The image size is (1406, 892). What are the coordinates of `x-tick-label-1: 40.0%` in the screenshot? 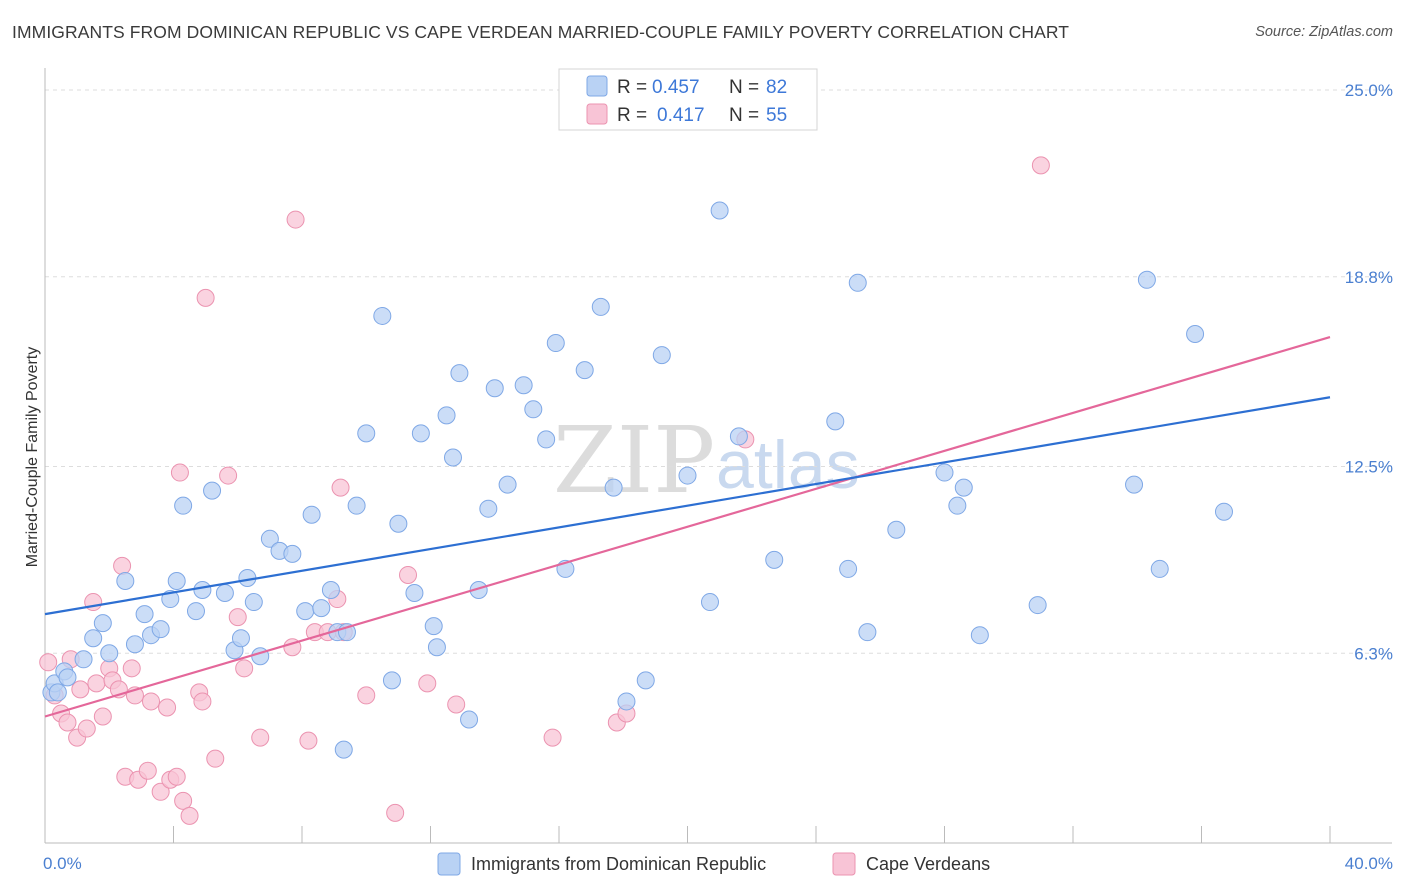 It's located at (1369, 863).